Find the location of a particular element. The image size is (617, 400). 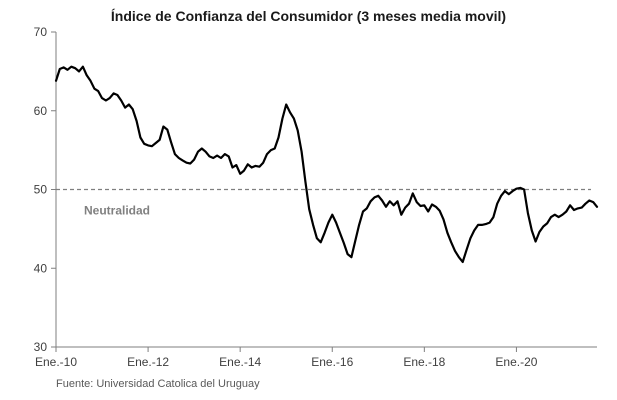

x-tick-label: Ene.-12 is located at coordinates (148, 362).